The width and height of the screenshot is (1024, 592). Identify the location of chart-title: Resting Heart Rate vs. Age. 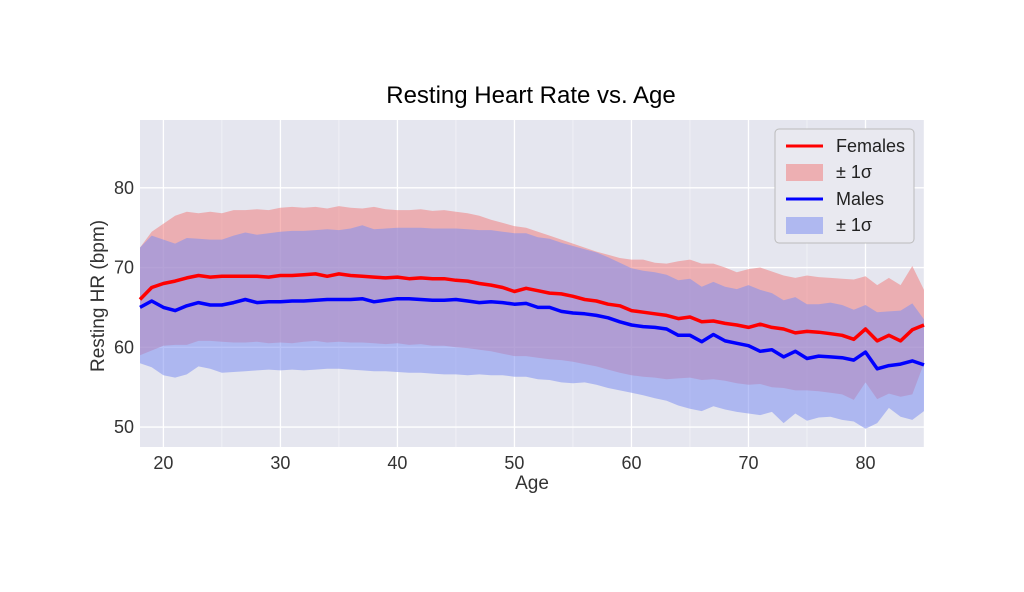
(530, 95).